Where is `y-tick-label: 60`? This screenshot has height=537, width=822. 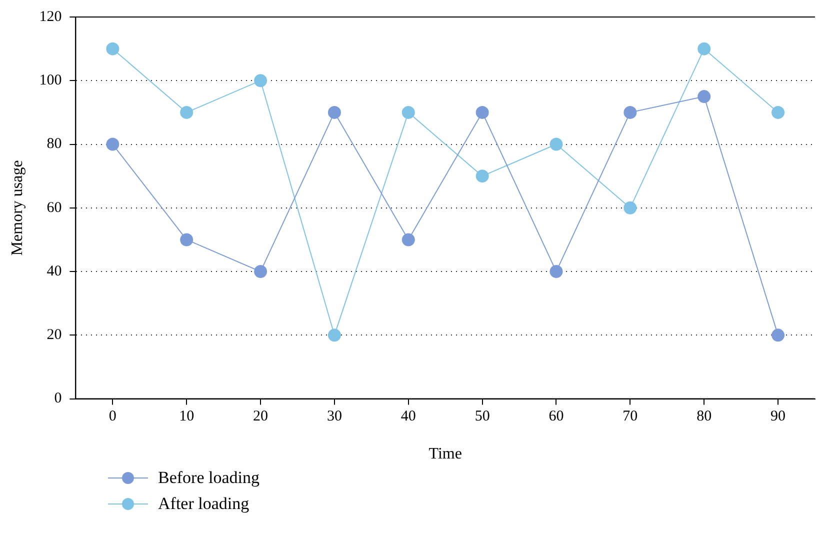 y-tick-label: 60 is located at coordinates (54, 208).